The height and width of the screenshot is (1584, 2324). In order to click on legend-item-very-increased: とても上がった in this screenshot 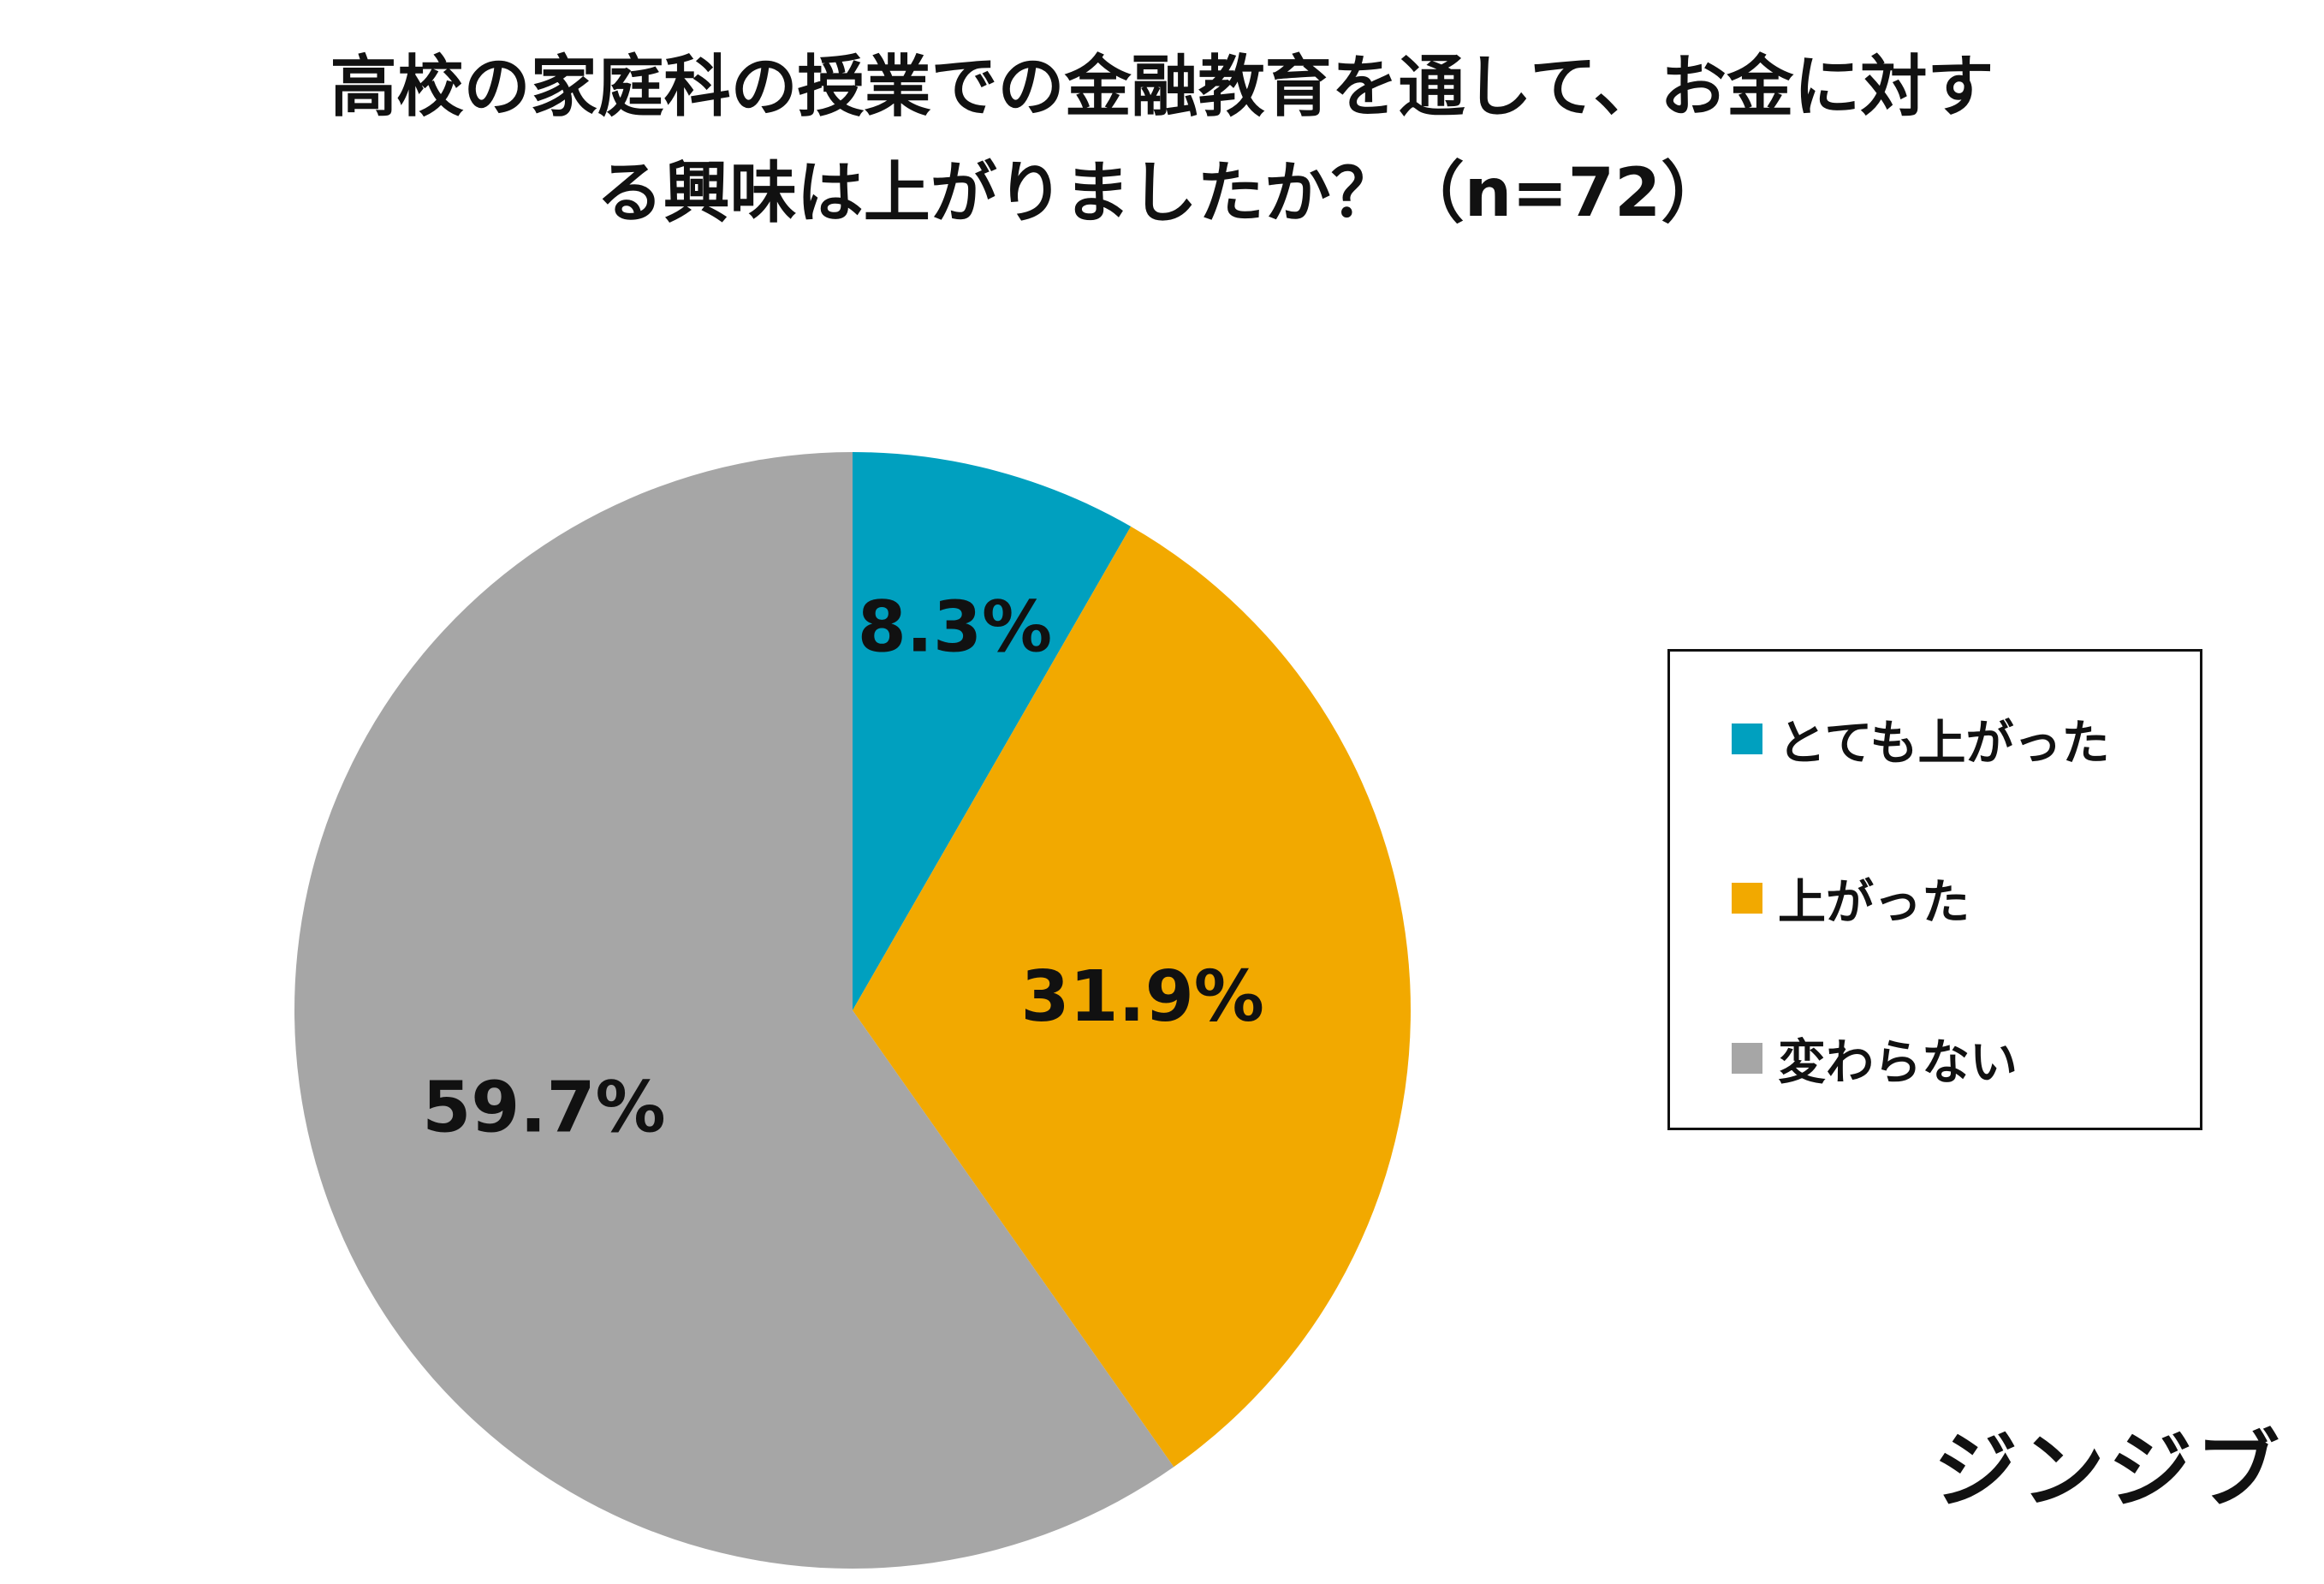, I will do `click(1921, 740)`.